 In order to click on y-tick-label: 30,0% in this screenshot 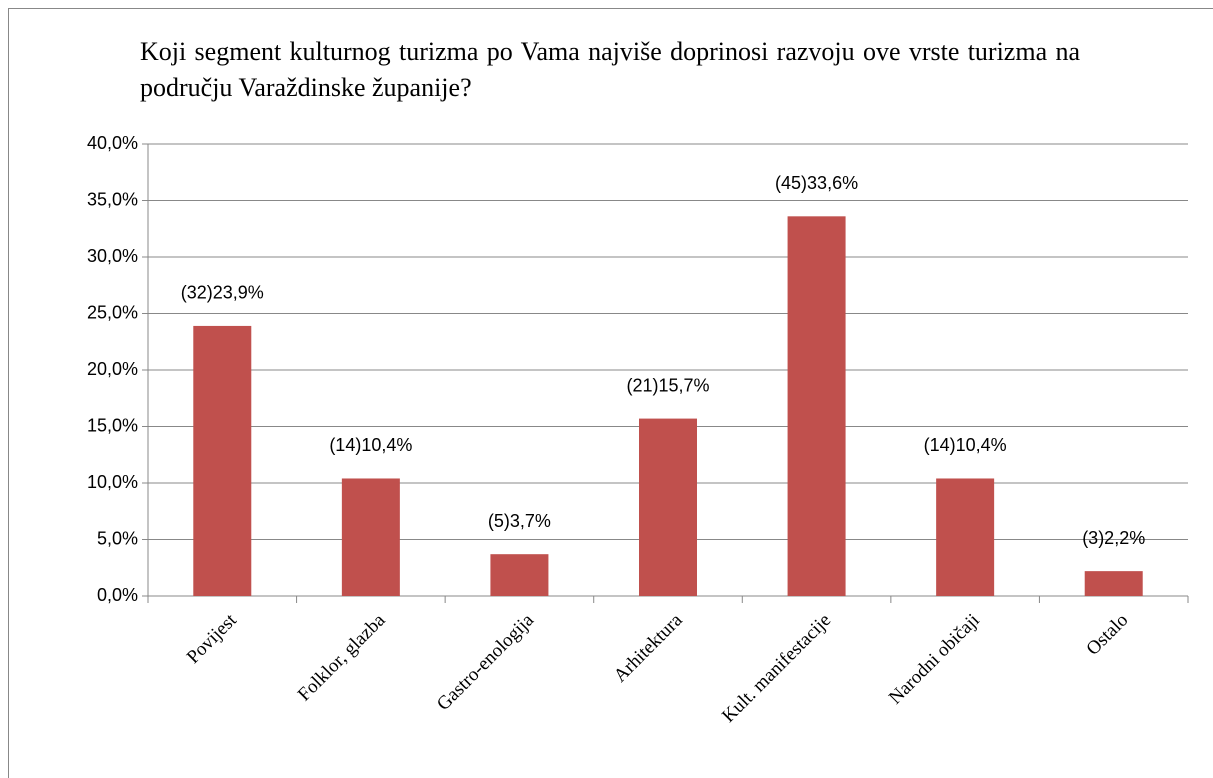, I will do `click(112, 256)`.